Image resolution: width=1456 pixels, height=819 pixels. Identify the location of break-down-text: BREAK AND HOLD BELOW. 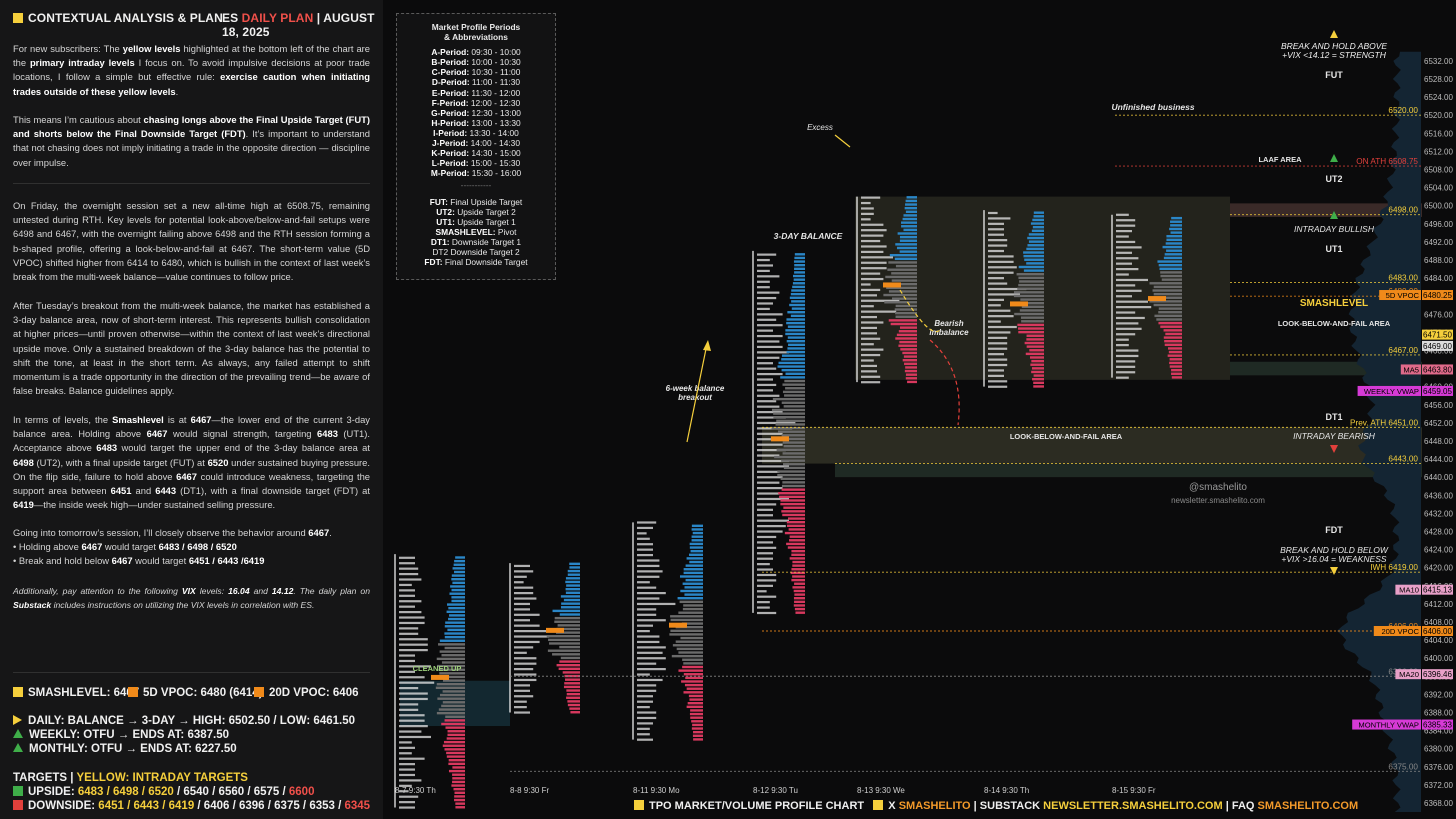
(1334, 550).